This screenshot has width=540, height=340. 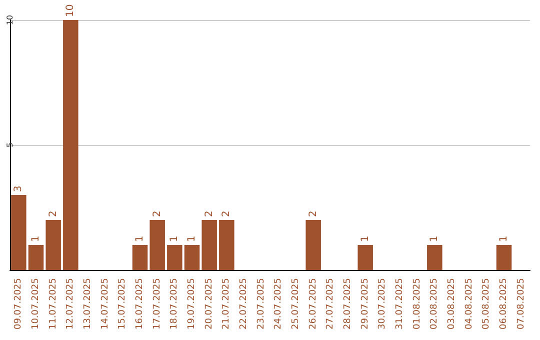 I want to click on x-tick-label: 11.07.2025, so click(x=53, y=304).